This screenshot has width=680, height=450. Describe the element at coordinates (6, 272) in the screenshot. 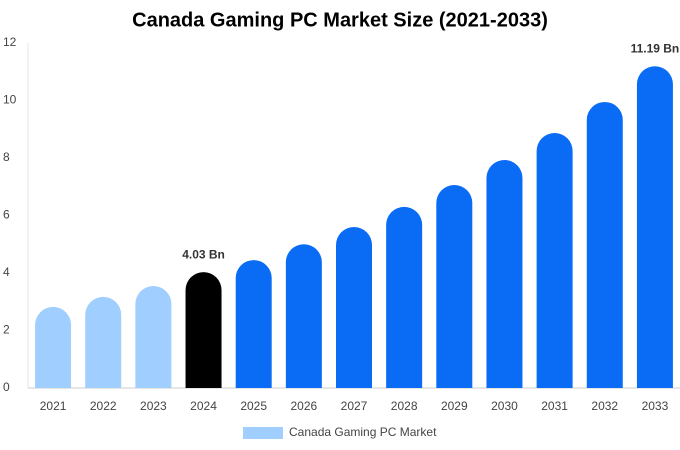

I see `y-tick-label: 4` at that location.